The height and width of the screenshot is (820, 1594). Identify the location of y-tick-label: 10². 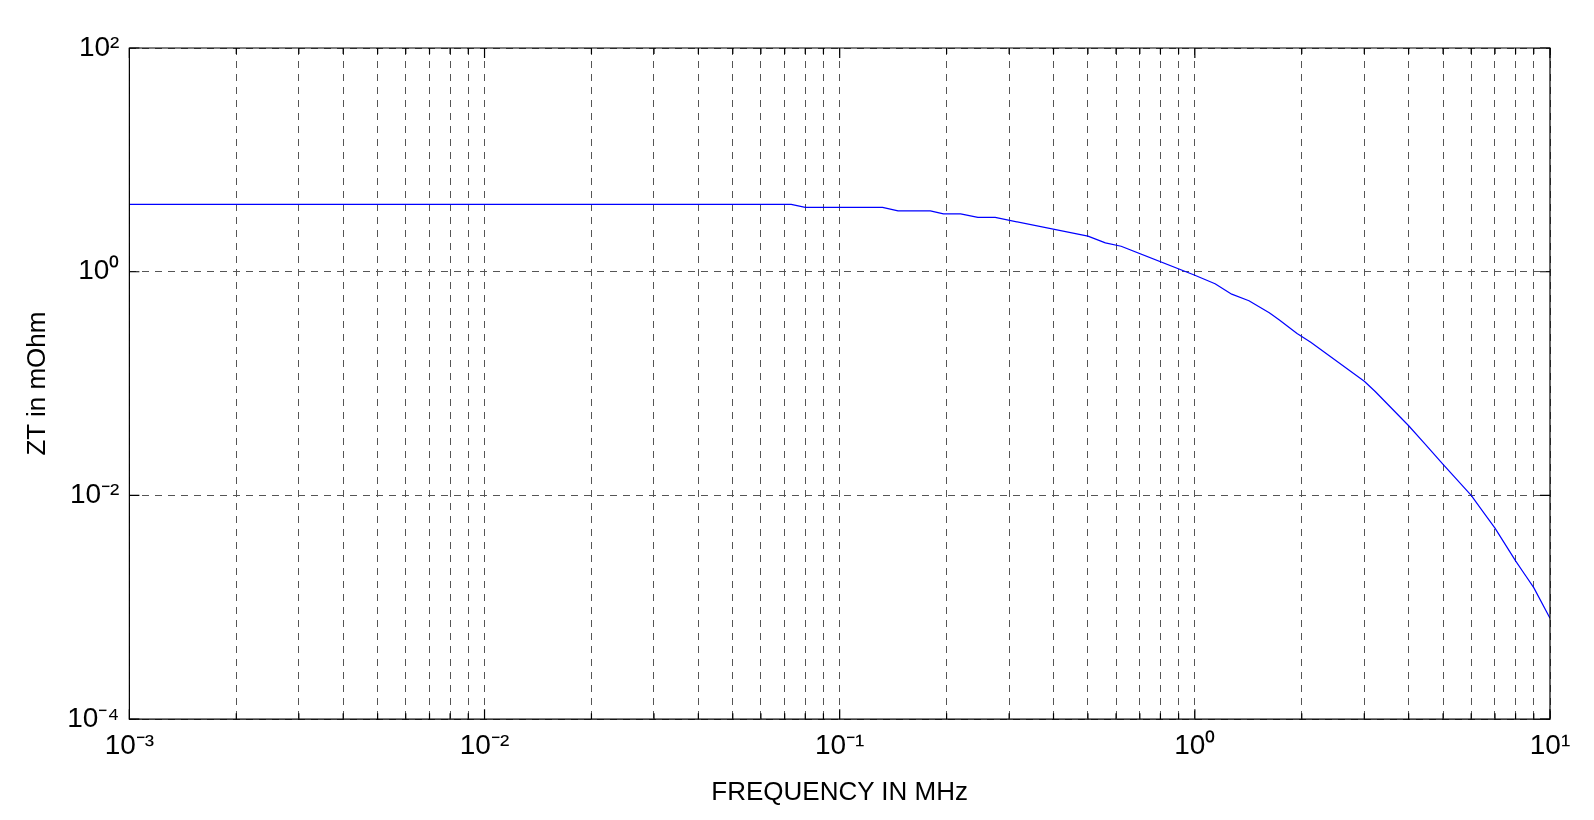
(99, 46).